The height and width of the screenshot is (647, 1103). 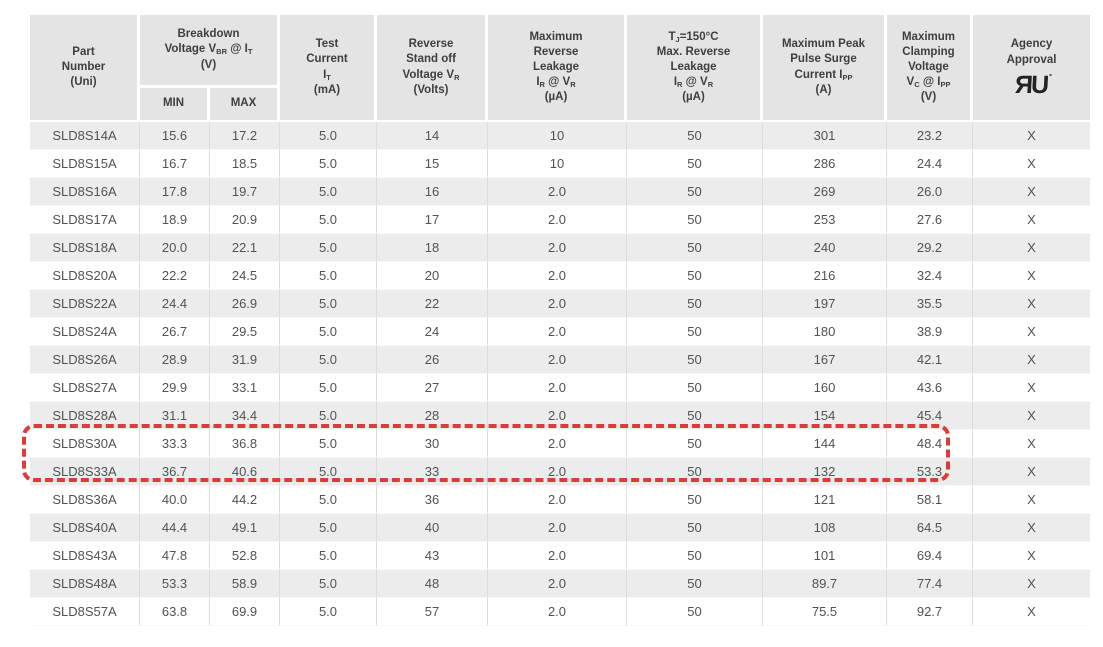 What do you see at coordinates (930, 67) in the screenshot?
I see `col-header-clamping-voltage: Maximum Clamping Voltage VC @ IPP (V)` at bounding box center [930, 67].